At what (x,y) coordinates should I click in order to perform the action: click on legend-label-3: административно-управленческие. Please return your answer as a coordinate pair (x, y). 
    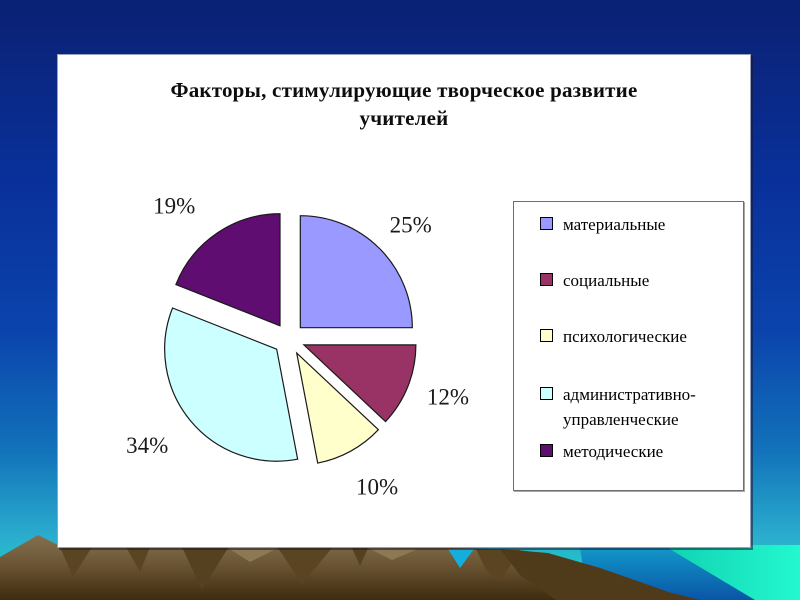
    Looking at the image, I should click on (629, 407).